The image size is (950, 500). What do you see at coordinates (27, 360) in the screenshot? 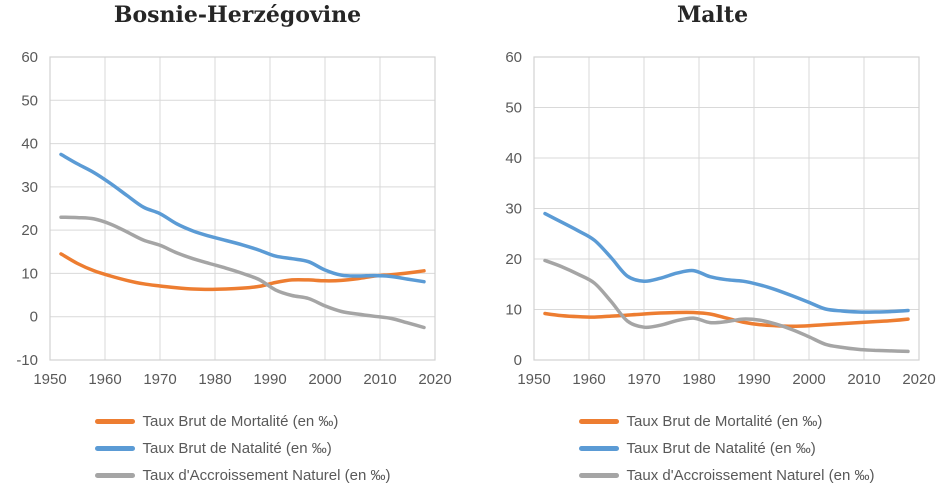
I see `svg-text: -10` at bounding box center [27, 360].